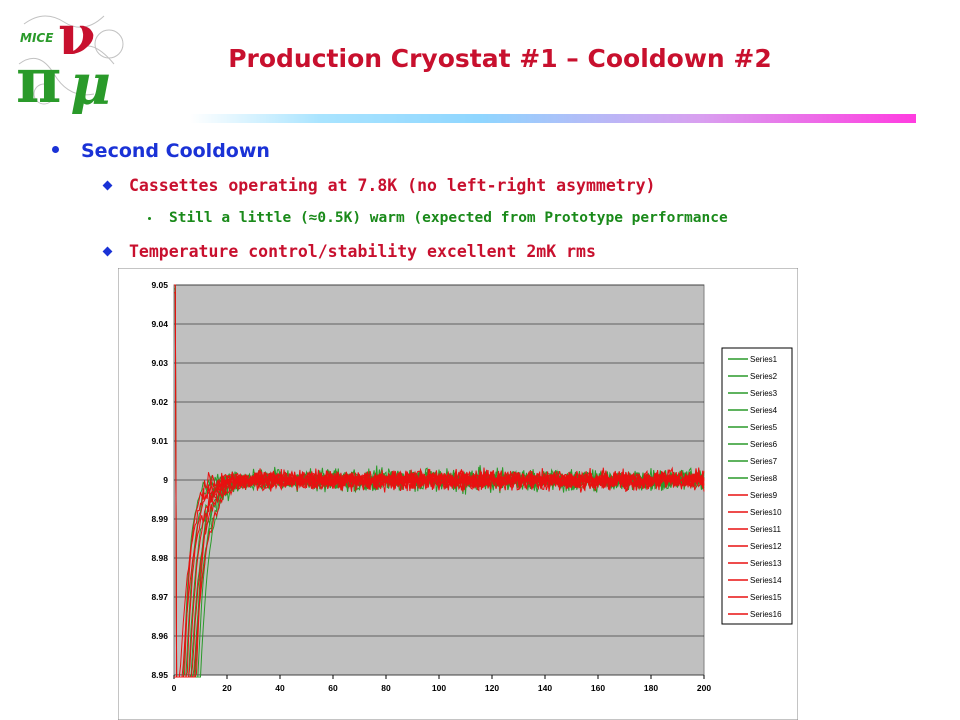 This screenshot has width=960, height=720. Describe the element at coordinates (76, 35) in the screenshot. I see `svg-text: ν` at that location.